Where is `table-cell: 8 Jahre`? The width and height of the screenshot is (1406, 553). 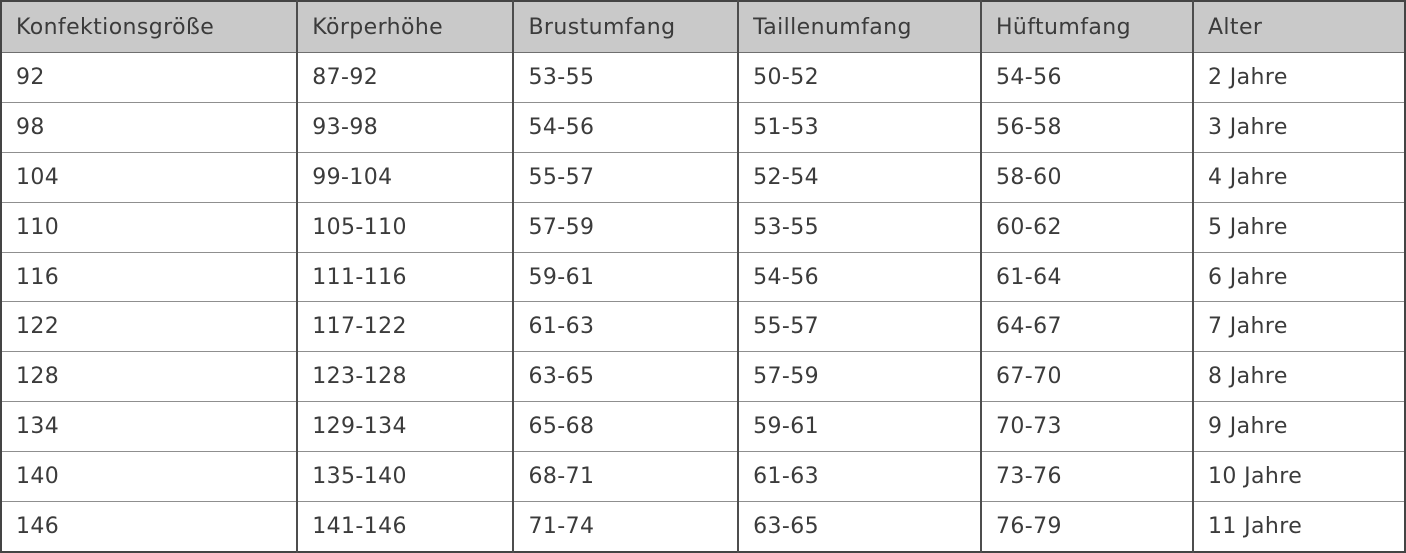
table-cell: 8 Jahre is located at coordinates (1298, 376).